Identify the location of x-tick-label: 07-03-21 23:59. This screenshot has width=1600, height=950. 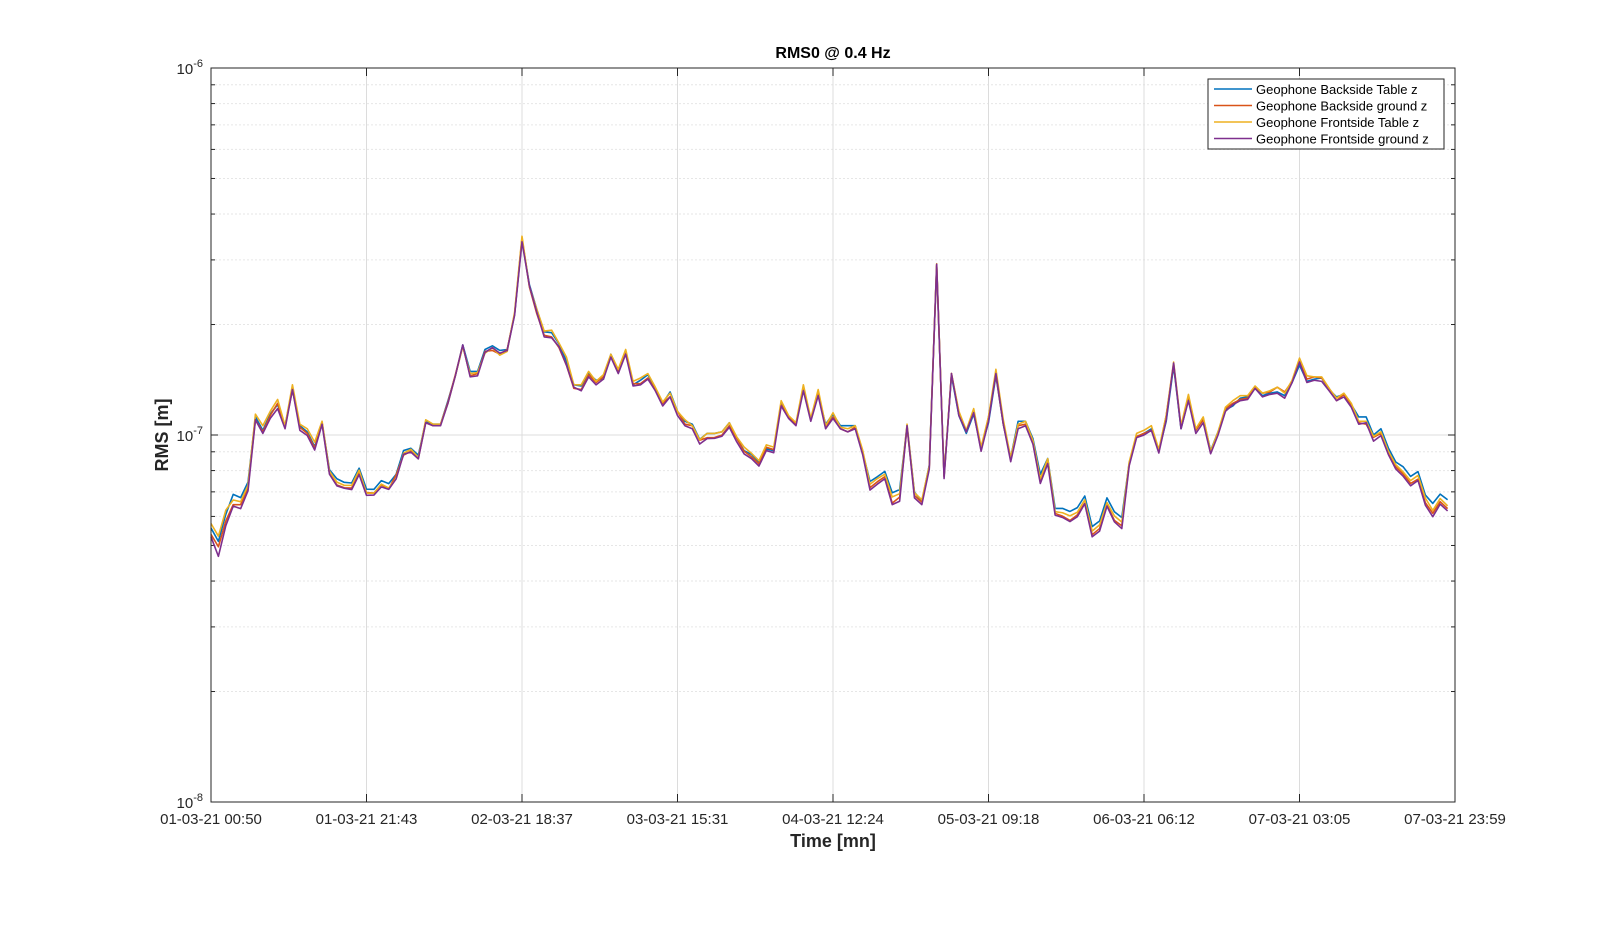
(1455, 819).